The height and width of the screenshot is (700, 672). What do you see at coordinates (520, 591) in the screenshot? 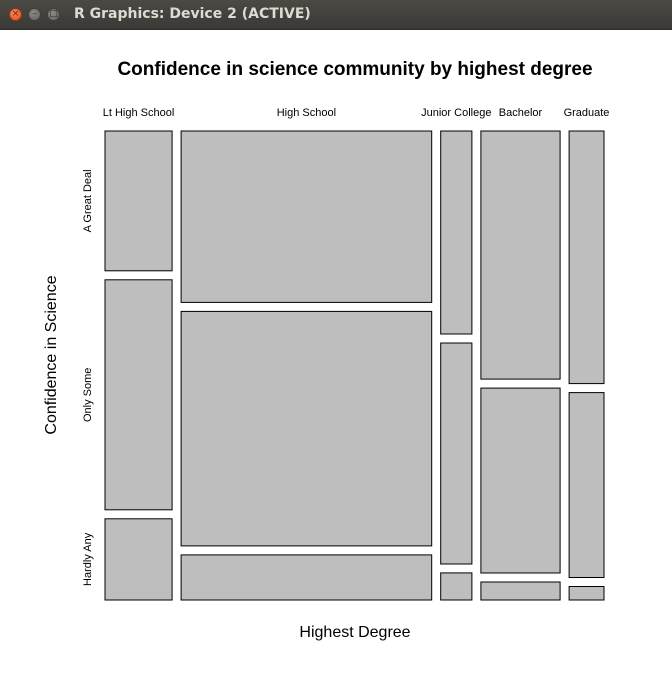
I see `tile-bachelor-hardly-any` at bounding box center [520, 591].